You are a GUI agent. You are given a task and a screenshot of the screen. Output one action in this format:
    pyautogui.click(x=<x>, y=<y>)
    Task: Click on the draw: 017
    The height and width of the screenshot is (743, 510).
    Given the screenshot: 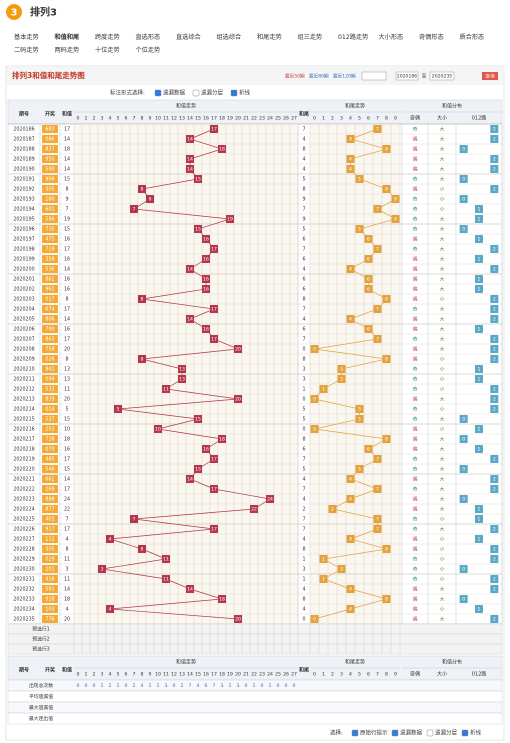 What is the action you would take?
    pyautogui.click(x=49, y=300)
    